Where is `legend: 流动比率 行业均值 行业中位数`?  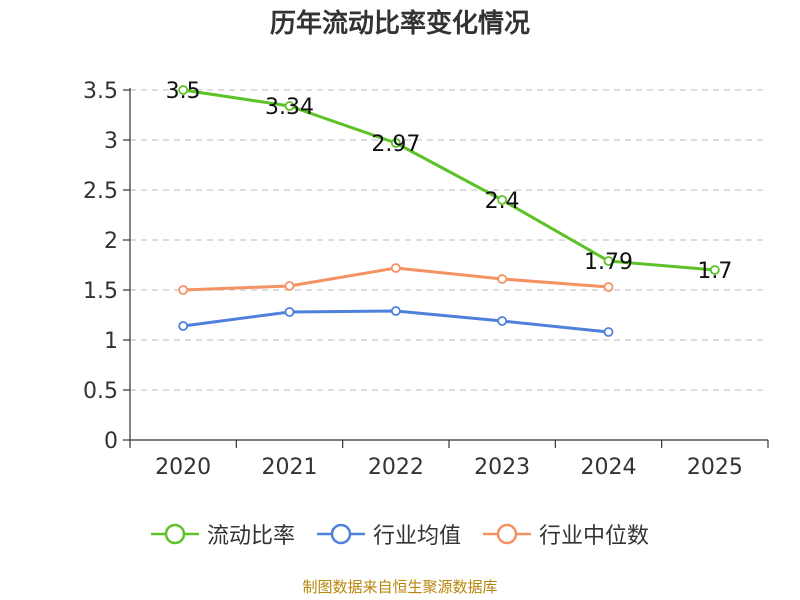 legend: 流动比率 行业均值 行业中位数 is located at coordinates (400, 534).